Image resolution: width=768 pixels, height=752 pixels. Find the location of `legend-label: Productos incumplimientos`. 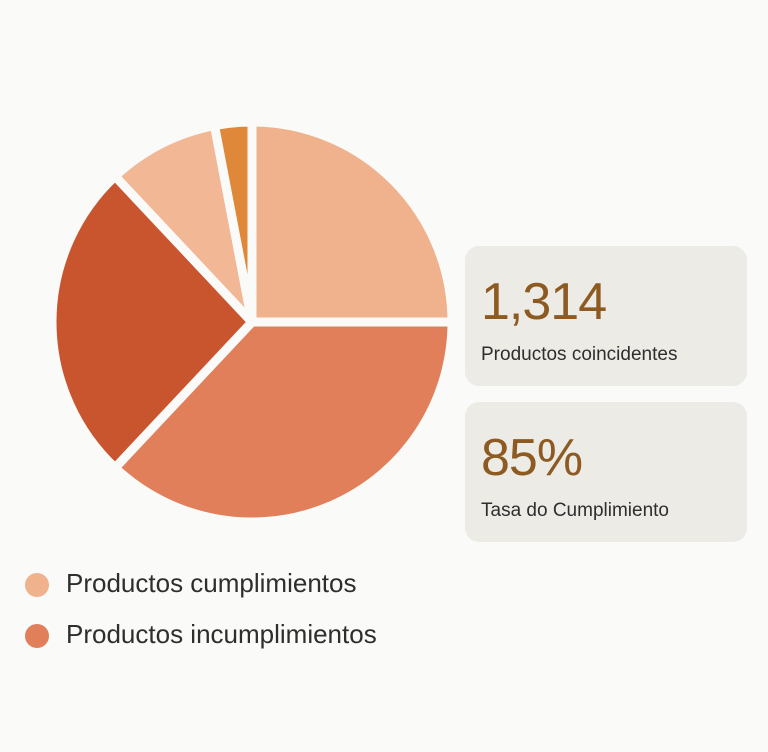

legend-label: Productos incumplimientos is located at coordinates (221, 634).